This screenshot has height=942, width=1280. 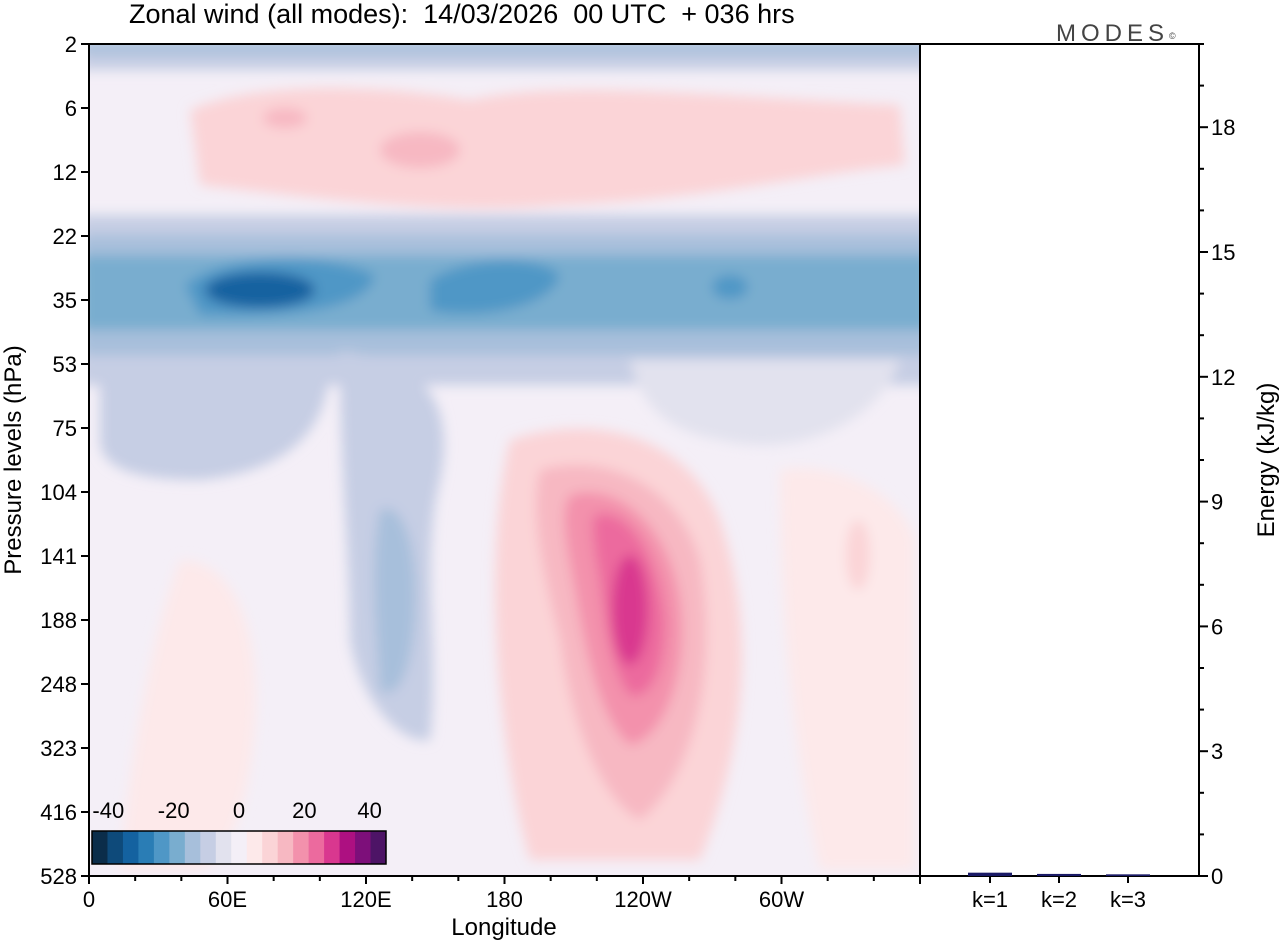 What do you see at coordinates (188, 715) in the screenshot?
I see `field-lower-west` at bounding box center [188, 715].